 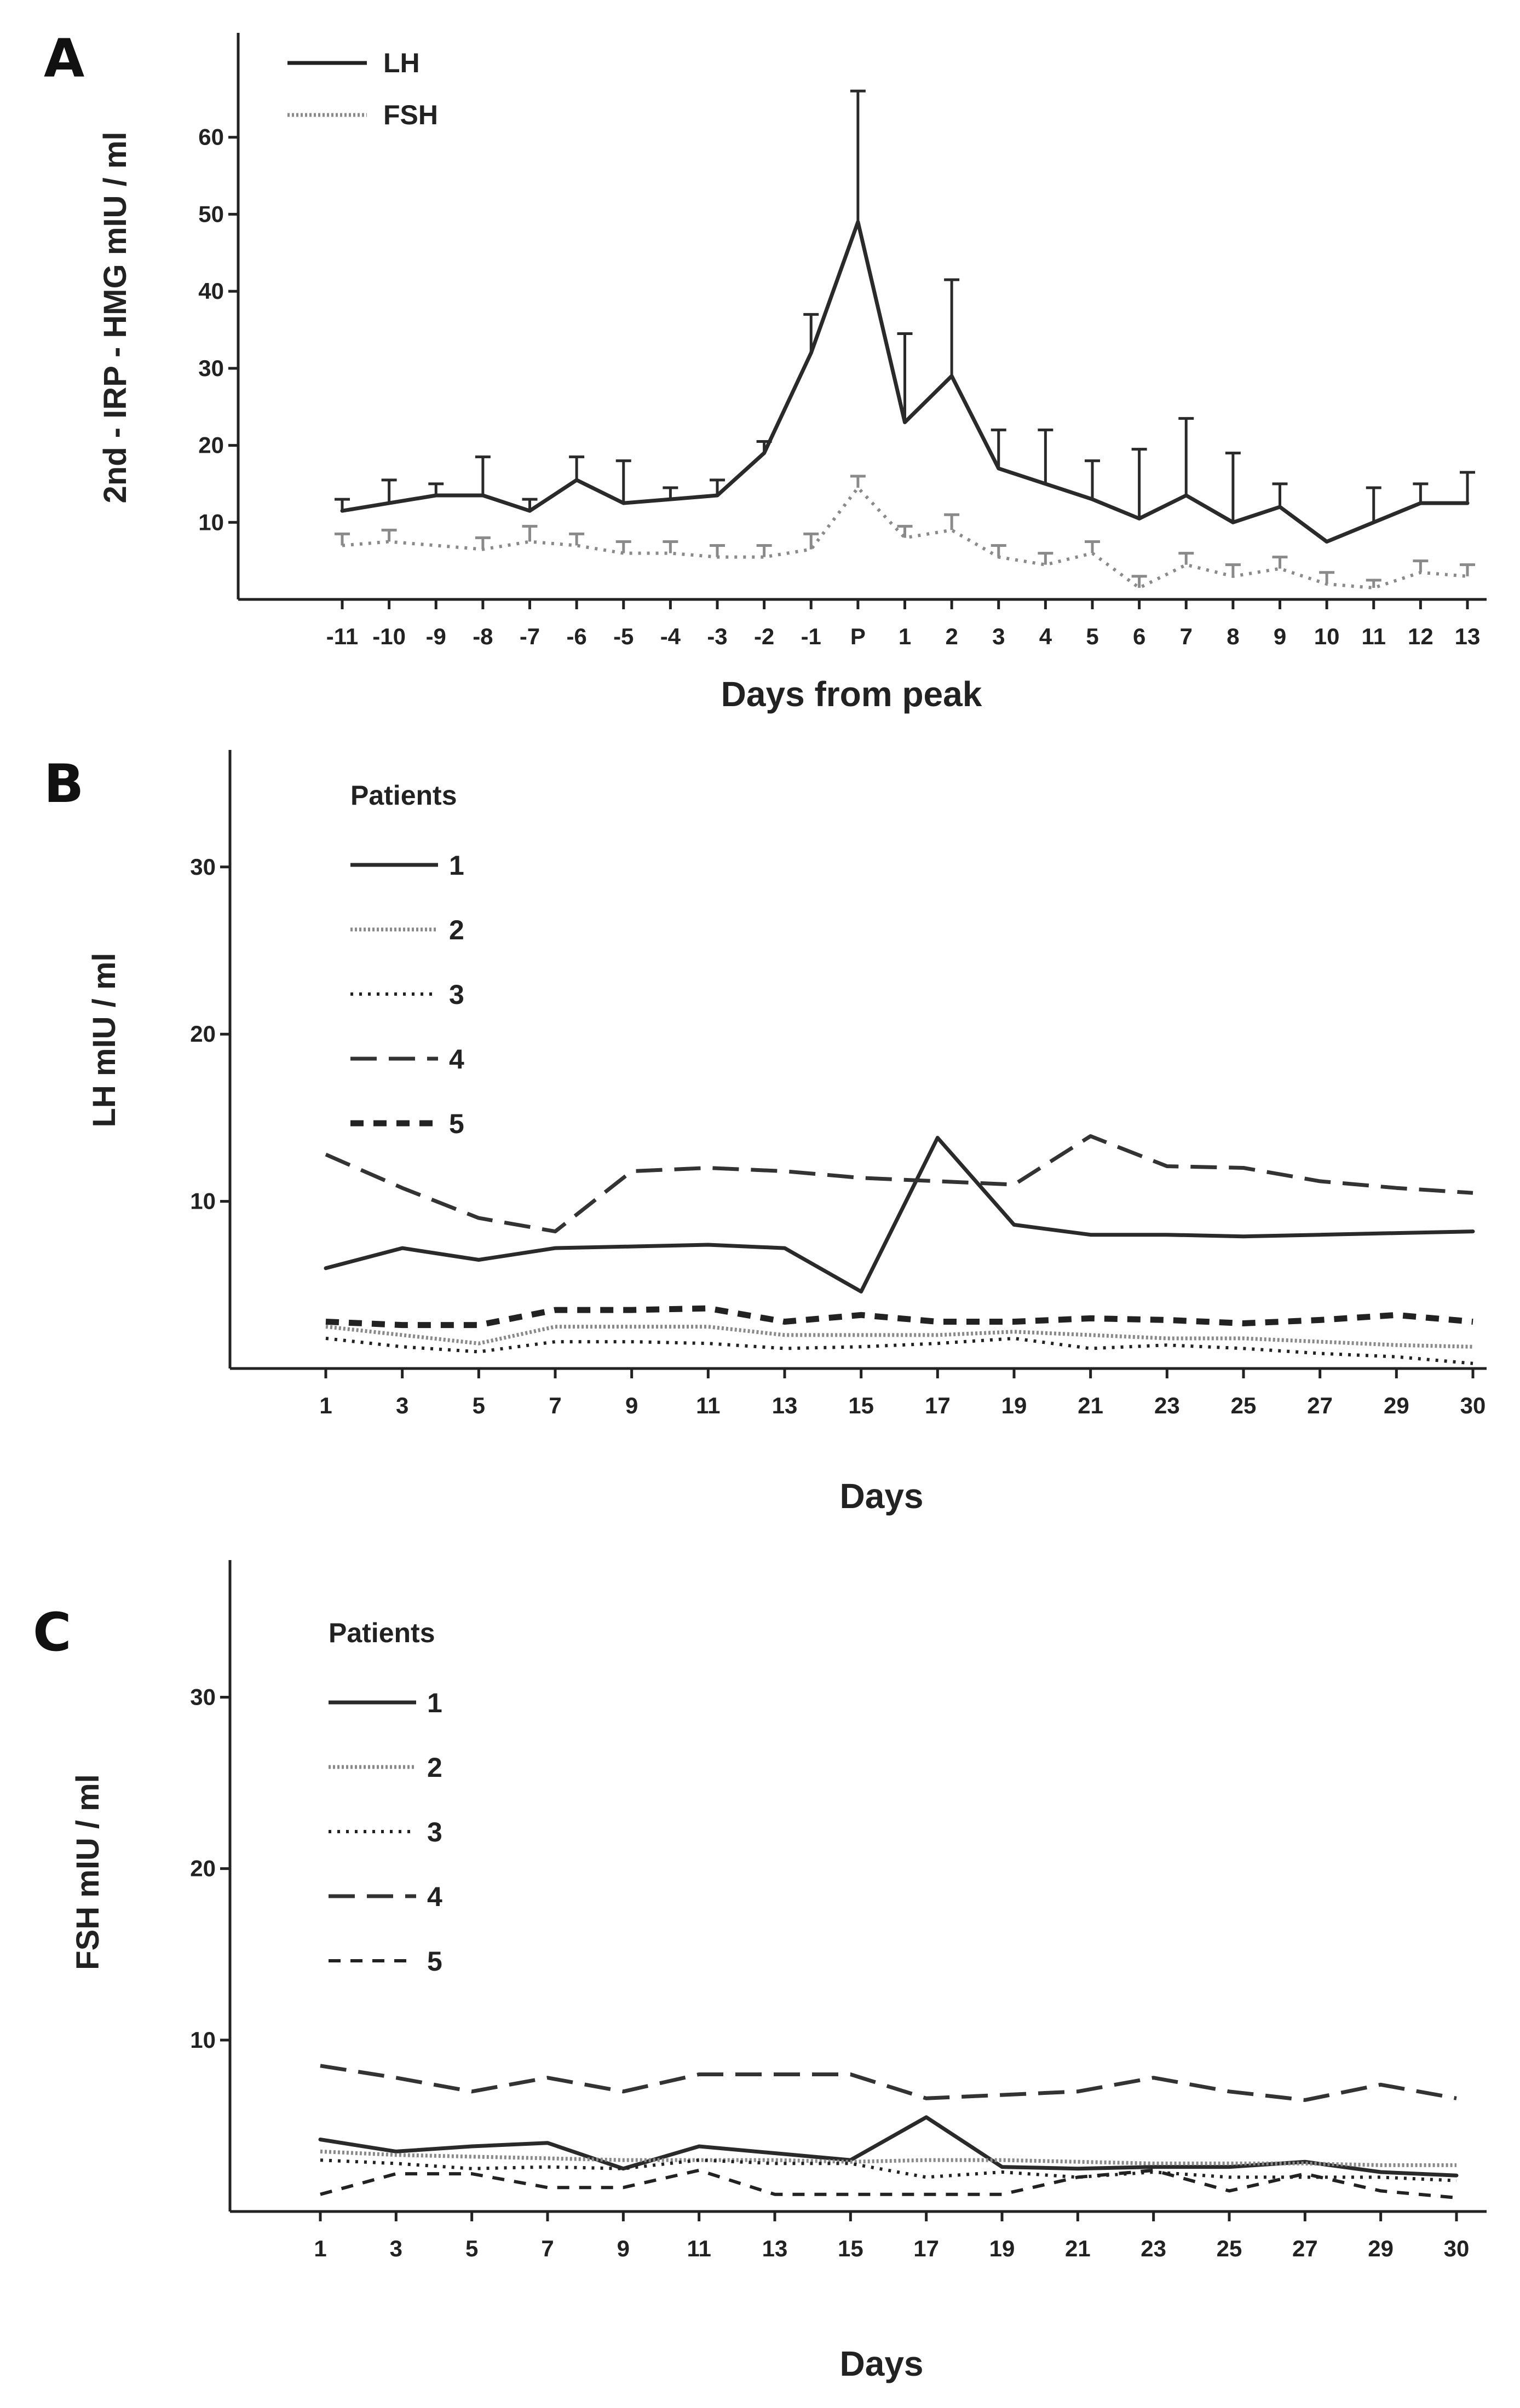 I want to click on x-tick-label: -8, so click(x=483, y=636).